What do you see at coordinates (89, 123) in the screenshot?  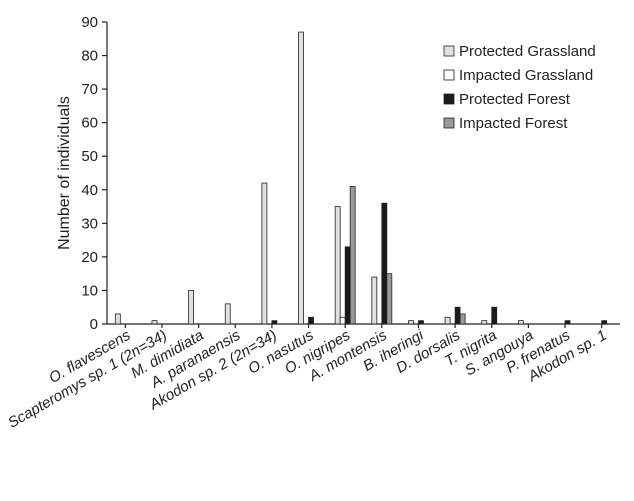 I see `y-tick-label: 60` at bounding box center [89, 123].